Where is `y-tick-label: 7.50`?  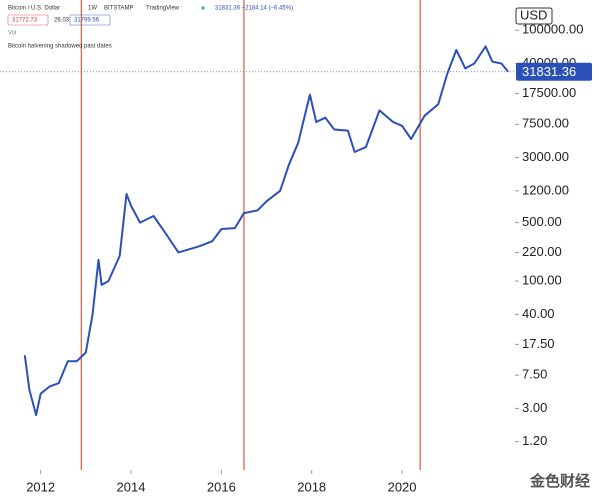 y-tick-label: 7.50 is located at coordinates (534, 374).